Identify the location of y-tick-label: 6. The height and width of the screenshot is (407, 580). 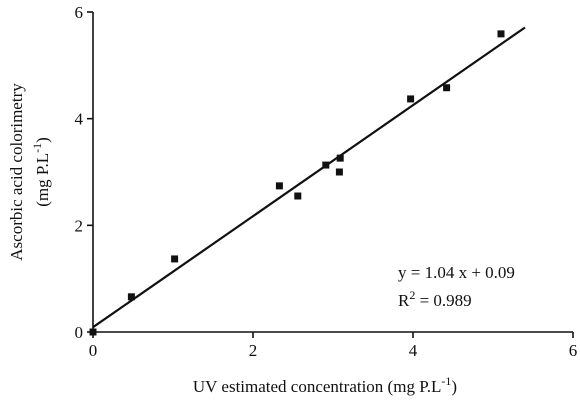
(79, 12).